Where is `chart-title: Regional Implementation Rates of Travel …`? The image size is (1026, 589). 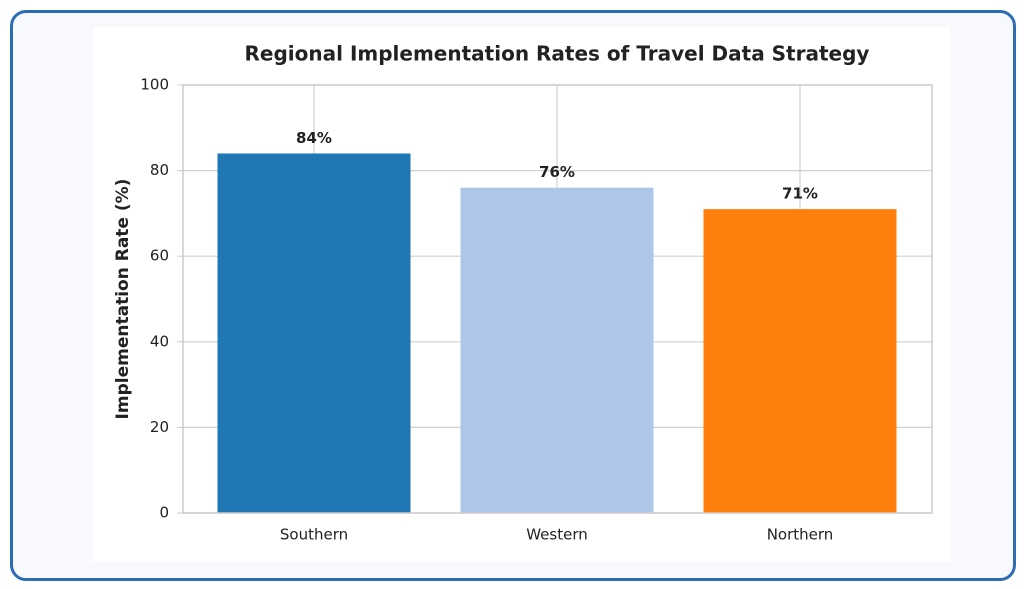
chart-title: Regional Implementation Rates of Travel … is located at coordinates (557, 54).